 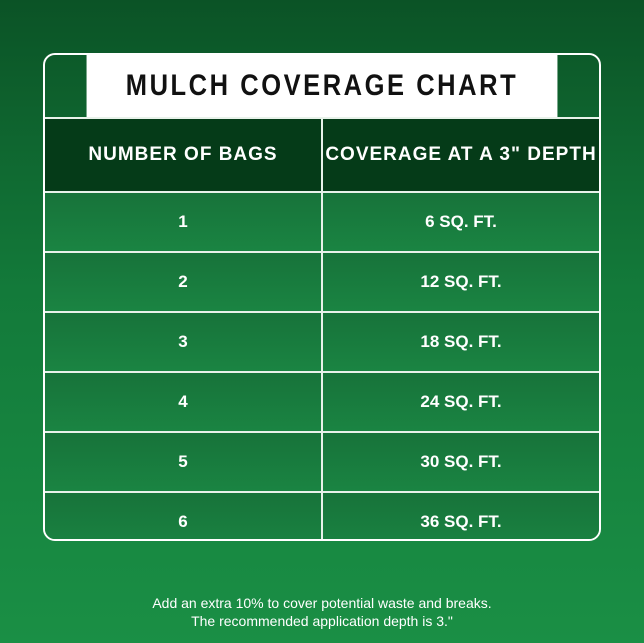 I want to click on table-cell: 4, so click(x=183, y=401).